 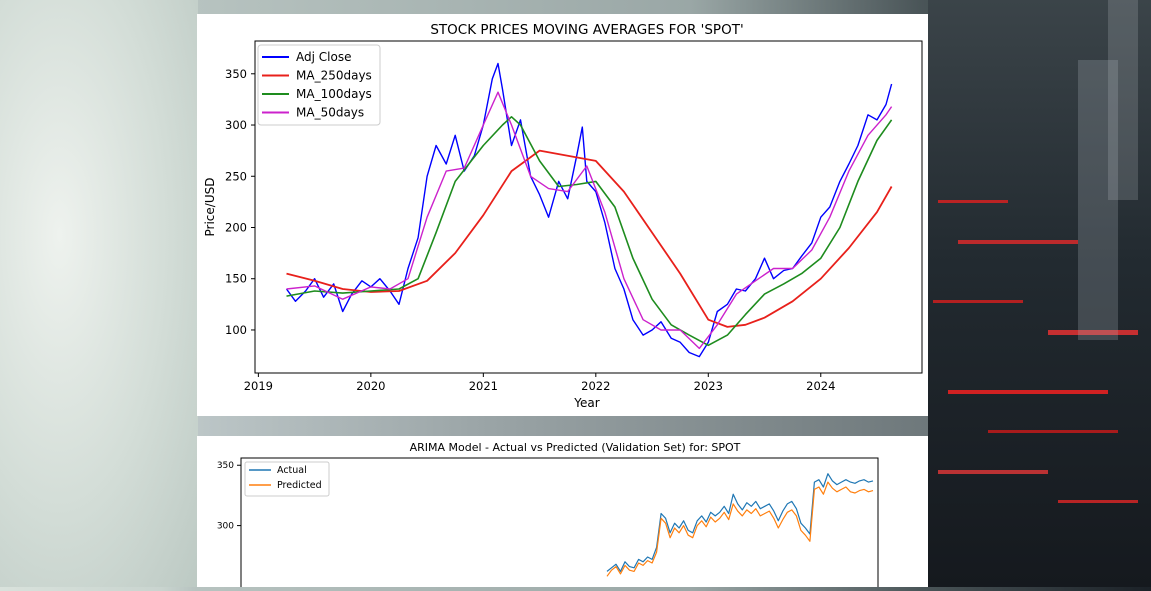 What do you see at coordinates (586, 30) in the screenshot?
I see `chart-title: STOCK PRICES MOVING AVERAGES FOR 'SPOT'` at bounding box center [586, 30].